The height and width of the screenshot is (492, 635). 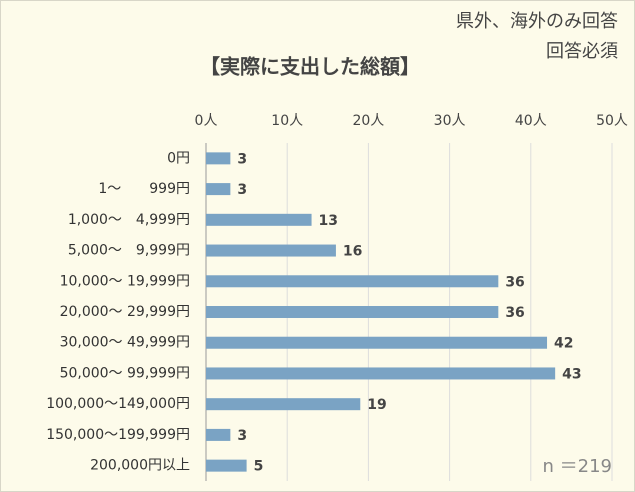 I want to click on annotation: 回答必須, so click(x=582, y=51).